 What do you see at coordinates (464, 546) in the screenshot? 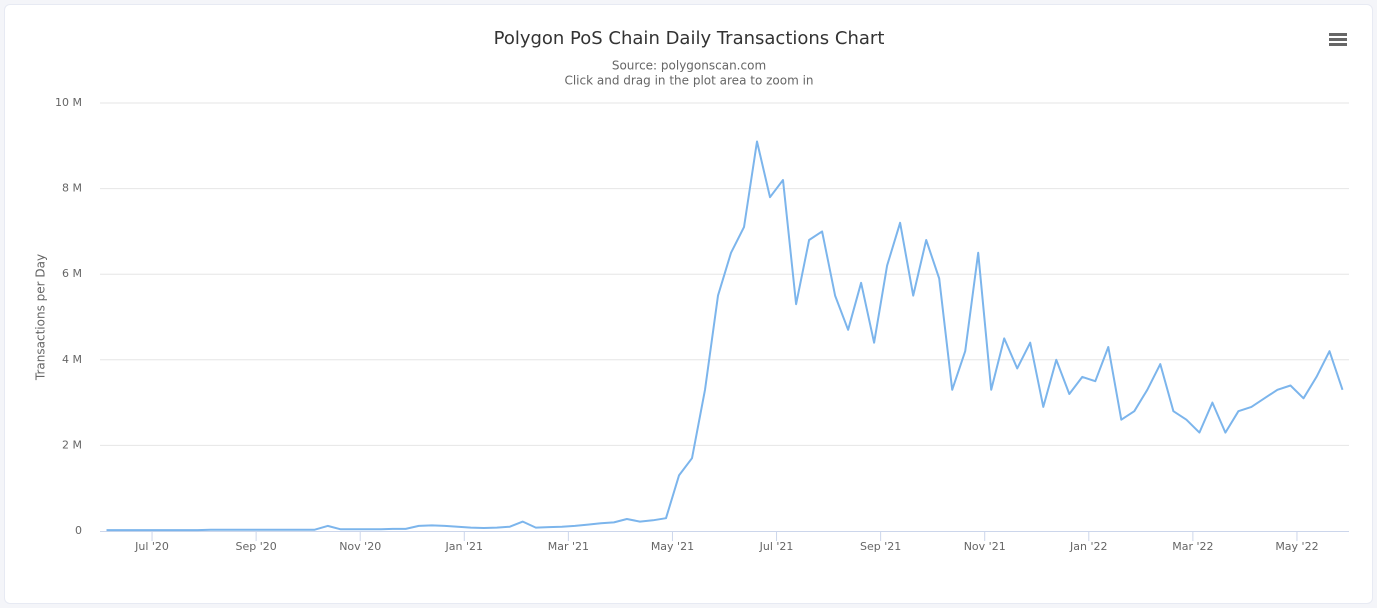
I see `x-tick-label: Jan '21` at bounding box center [464, 546].